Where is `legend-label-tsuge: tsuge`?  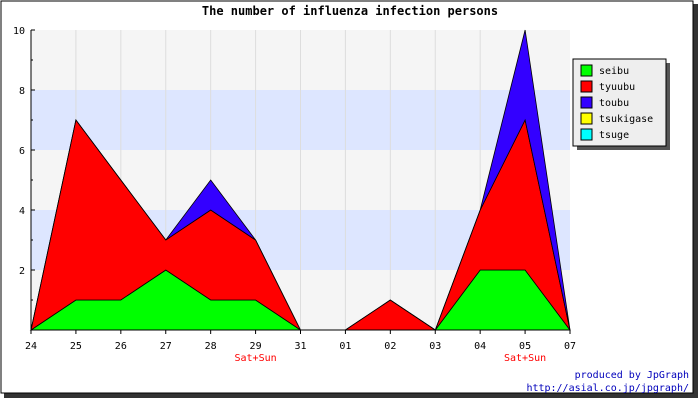 legend-label-tsuge: tsuge is located at coordinates (614, 135).